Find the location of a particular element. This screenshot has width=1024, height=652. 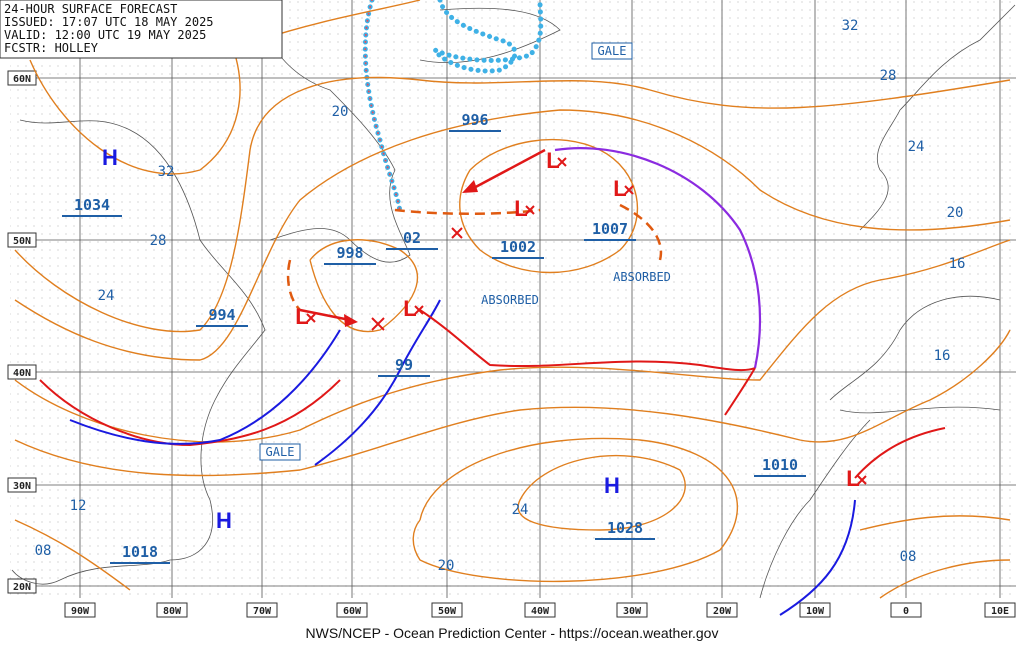

pressure-label: 99 is located at coordinates (404, 365).